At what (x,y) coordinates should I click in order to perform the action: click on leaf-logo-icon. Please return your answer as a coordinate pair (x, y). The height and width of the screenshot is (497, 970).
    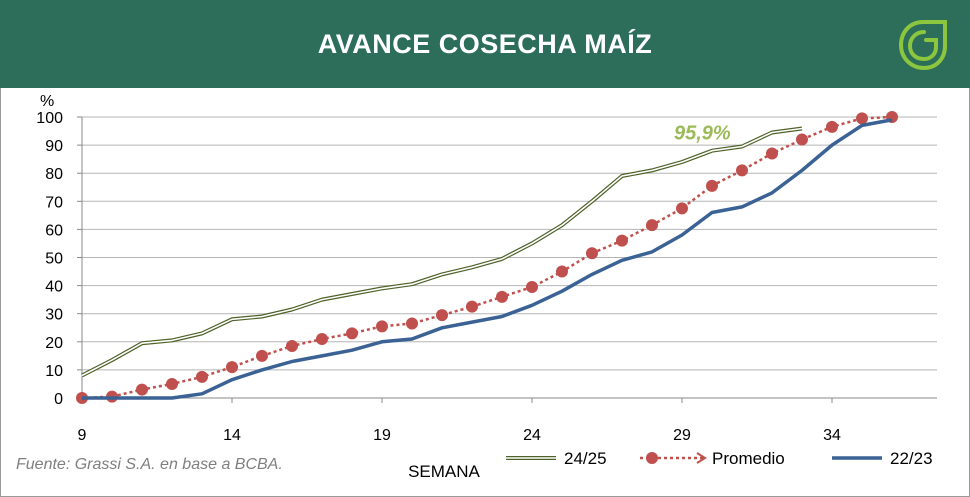
    Looking at the image, I should click on (922, 45).